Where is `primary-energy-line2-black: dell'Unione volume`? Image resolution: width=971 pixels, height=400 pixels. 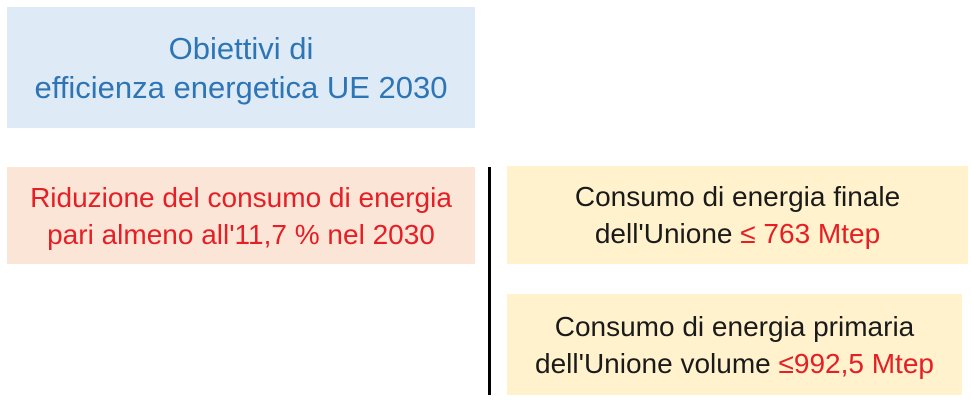 primary-energy-line2-black: dell'Unione volume is located at coordinates (657, 363).